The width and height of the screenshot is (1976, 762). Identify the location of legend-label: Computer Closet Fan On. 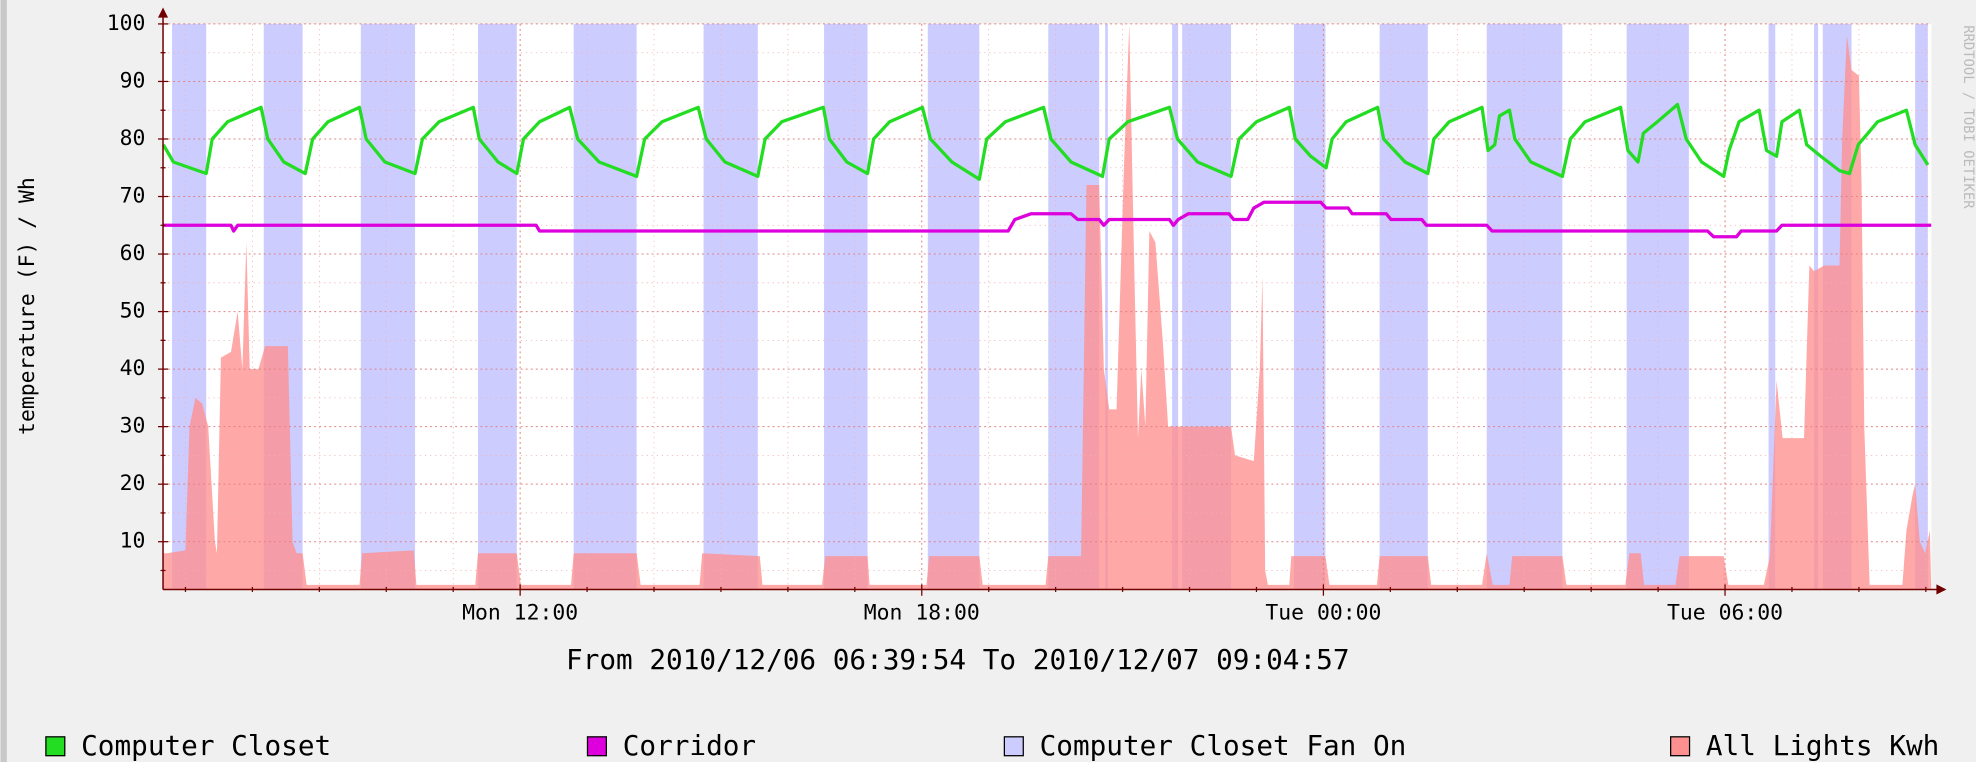
(1223, 745).